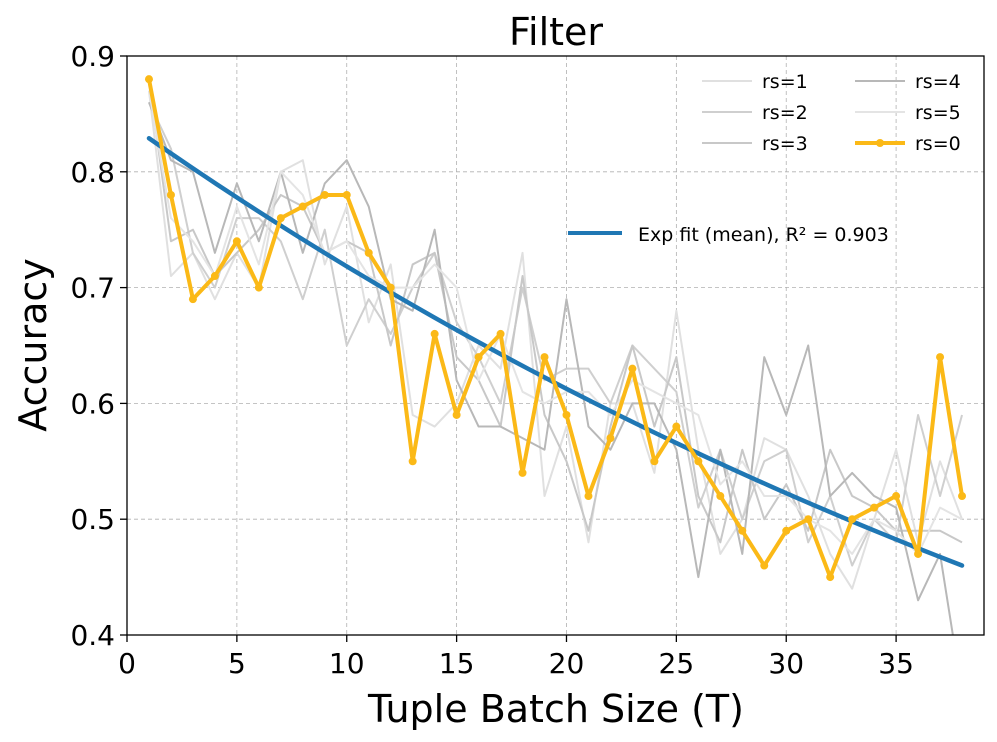 Image resolution: width=997 pixels, height=742 pixels. Describe the element at coordinates (938, 113) in the screenshot. I see `legend-label-rs5: rs=5` at that location.